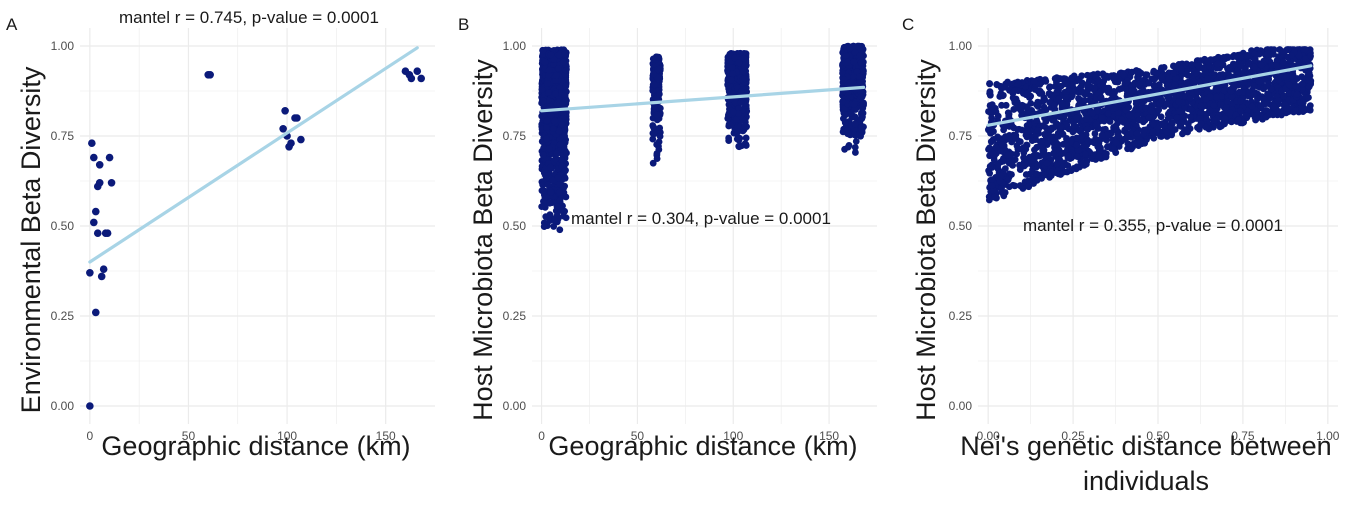 This screenshot has width=1351, height=508. I want to click on x-axis-title: Geographic distance (km), so click(255, 446).